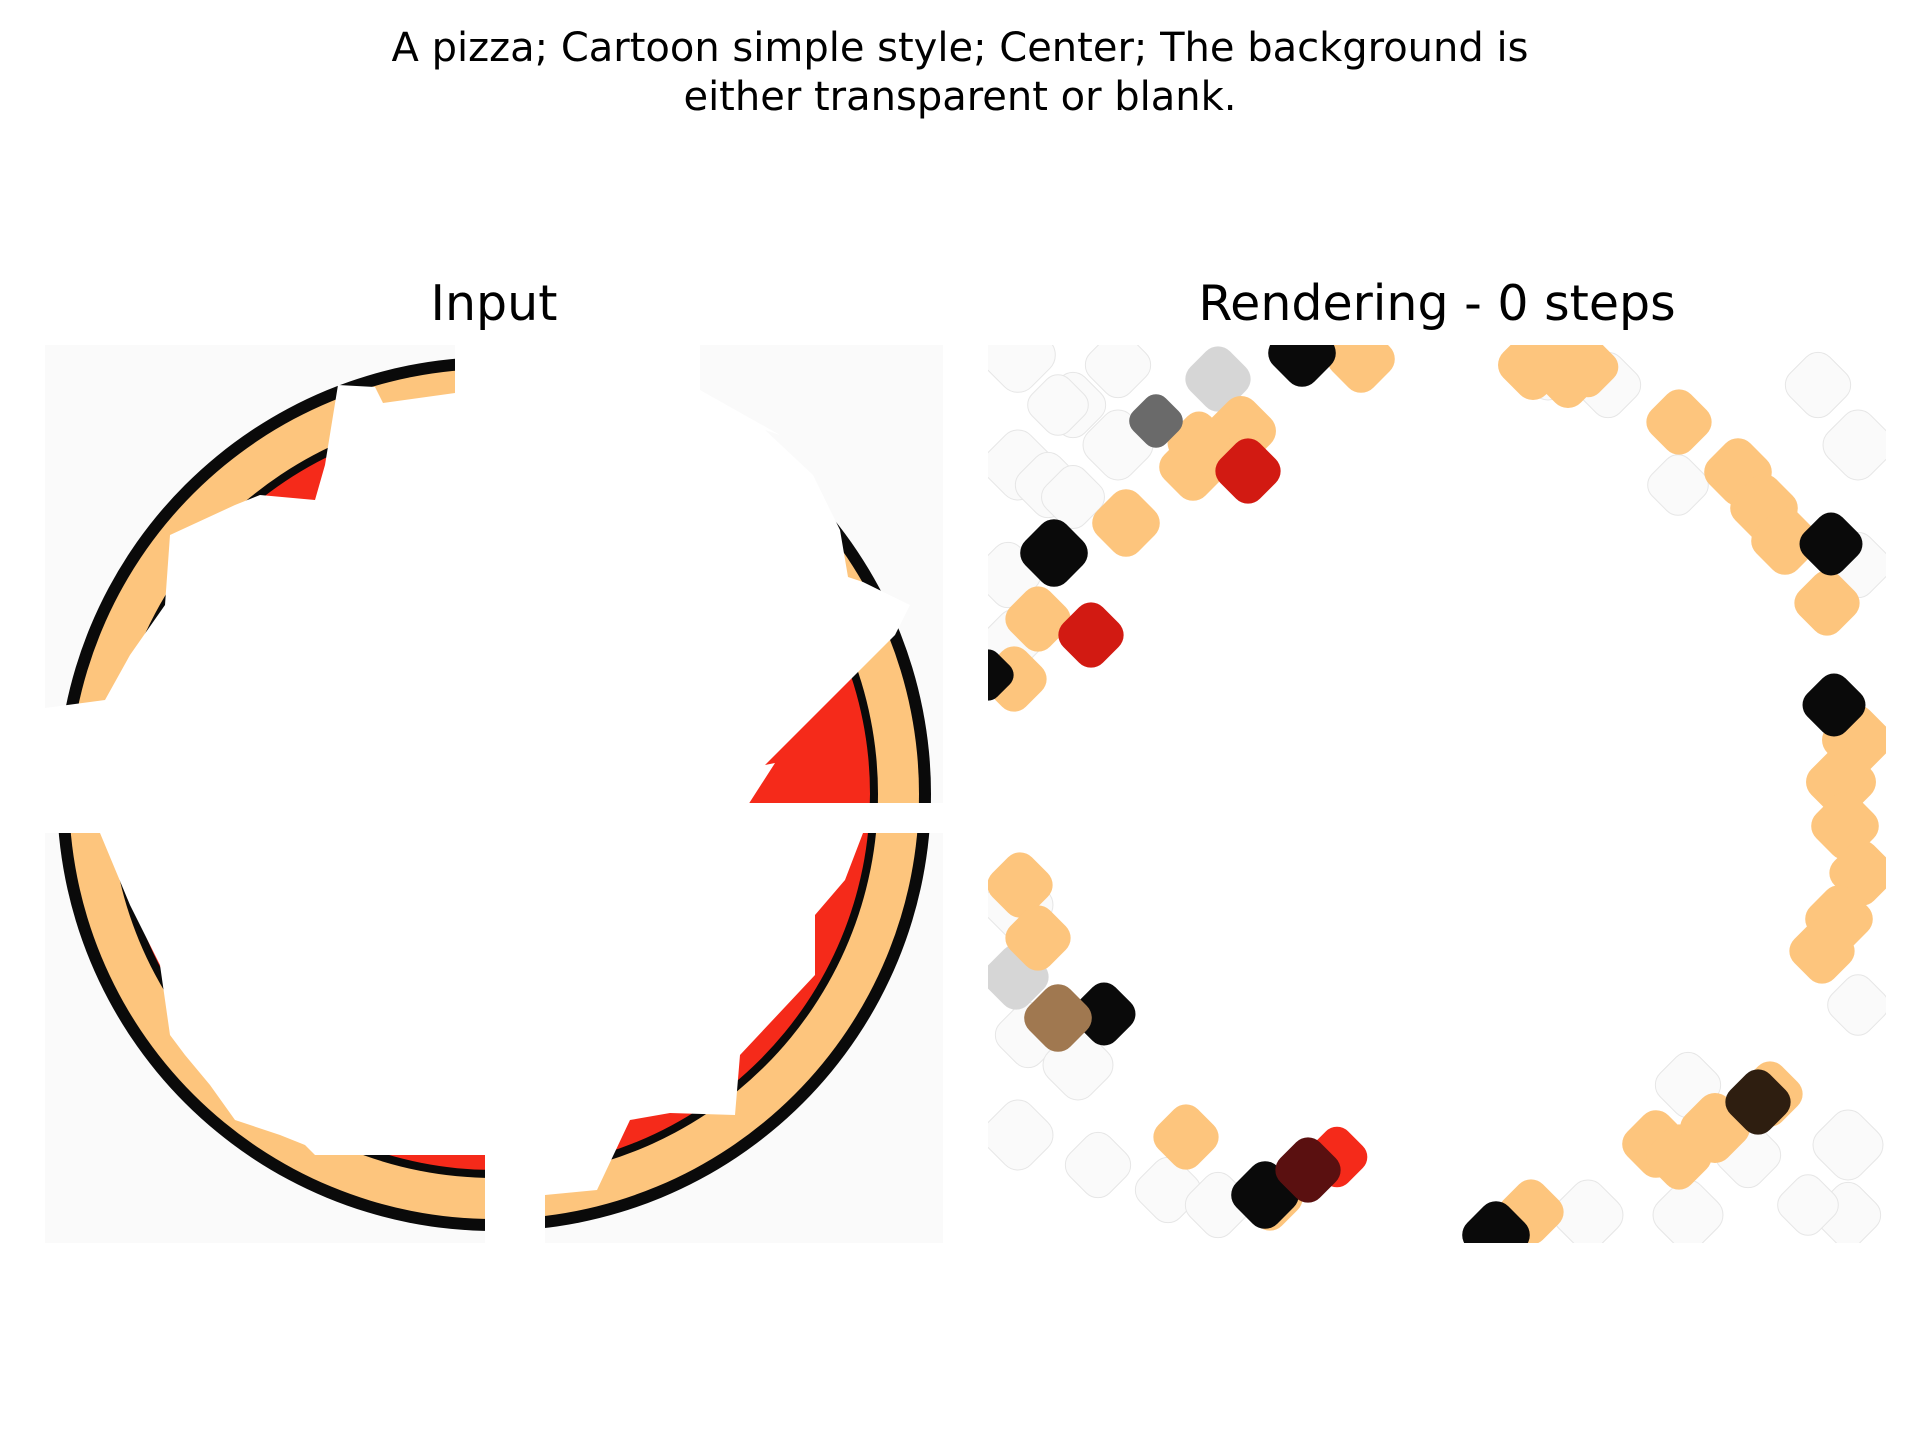 This screenshot has height=1440, width=1920. I want to click on rendering-panel-title: Rendering - 0 steps, so click(1437, 303).